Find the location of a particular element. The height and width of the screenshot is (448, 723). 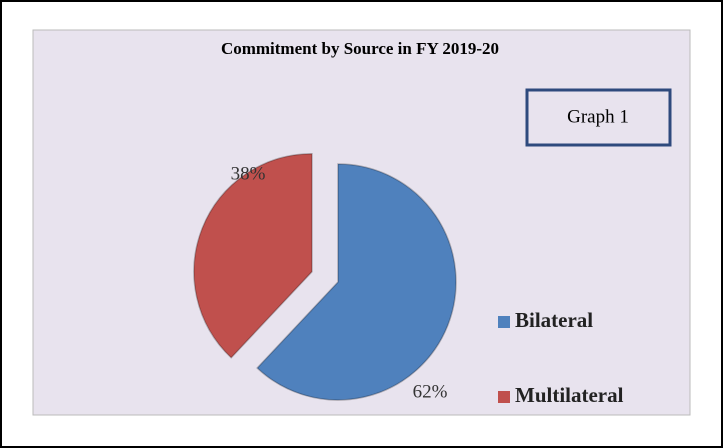

chart-title: Commitment by Source in FY 2019-20 is located at coordinates (360, 48).